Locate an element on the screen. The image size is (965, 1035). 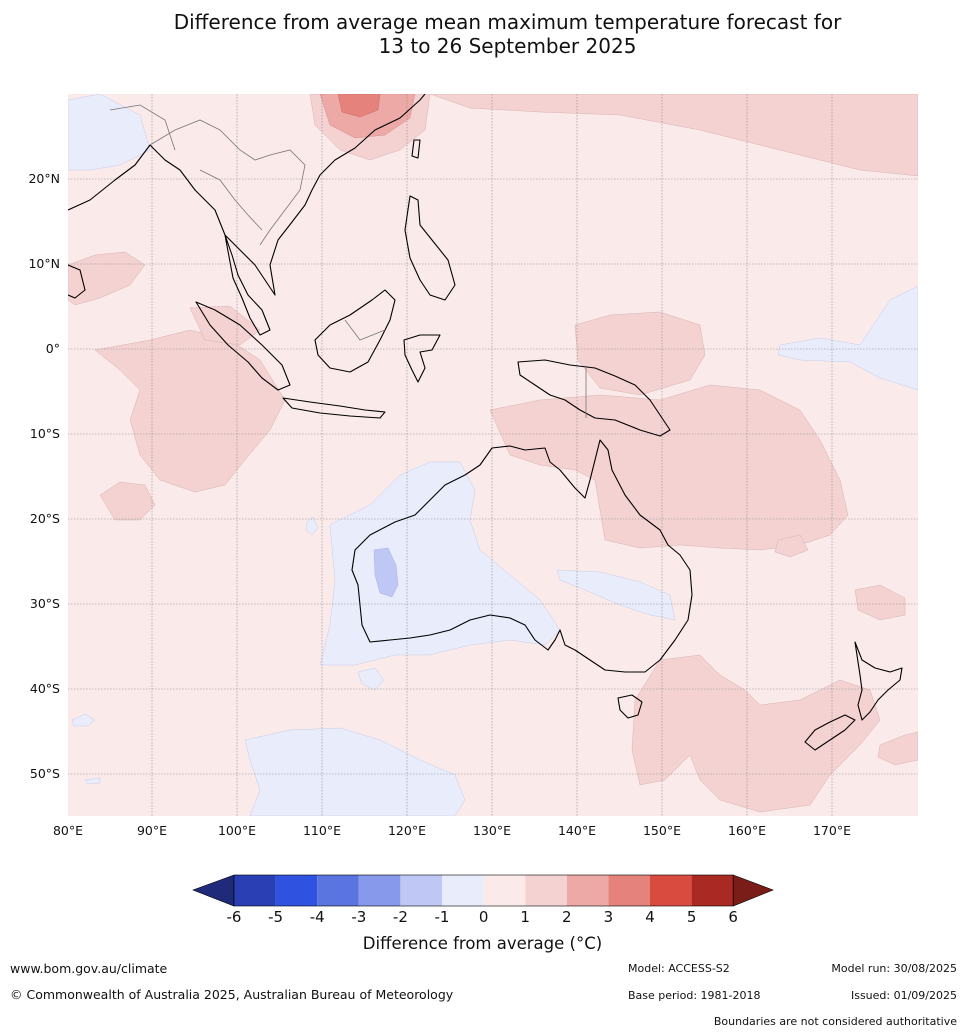
footer-issued: Issued: 01/09/2025 is located at coordinates (903, 995).